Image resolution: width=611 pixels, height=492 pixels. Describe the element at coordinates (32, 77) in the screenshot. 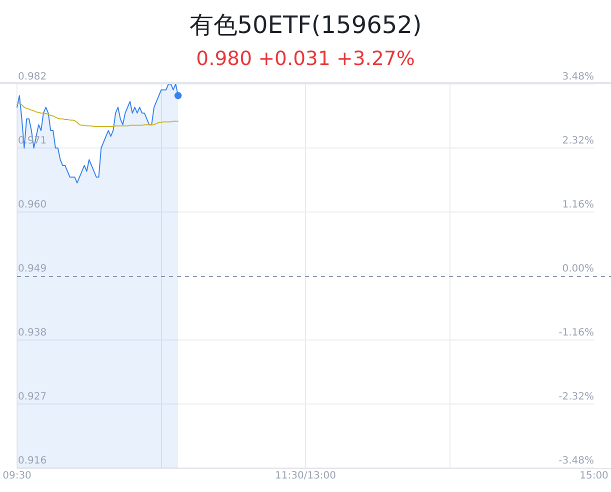

I see `y-tick-label: 0.982` at that location.